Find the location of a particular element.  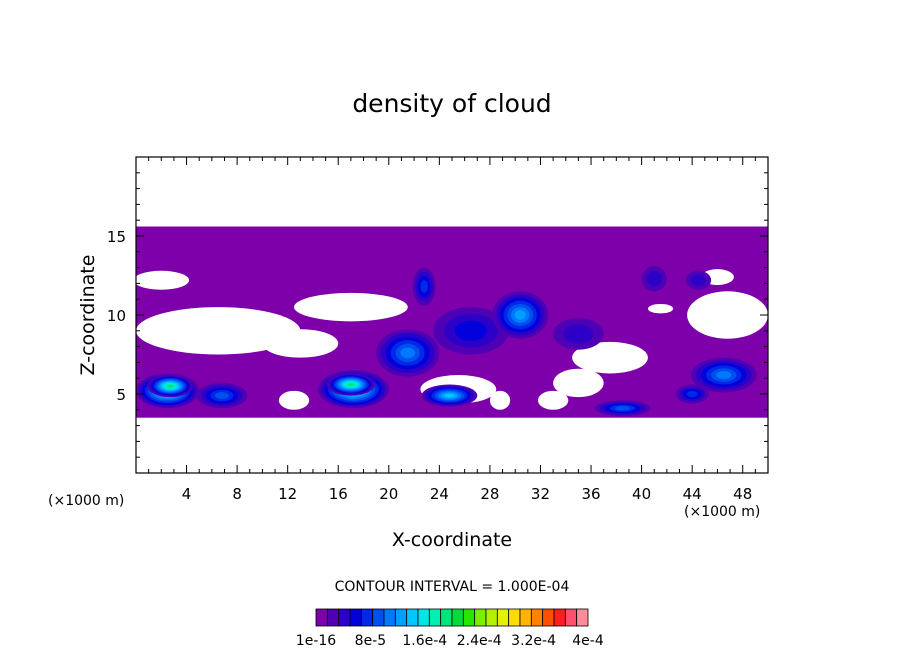

x-tick-label: 36 is located at coordinates (590, 494).